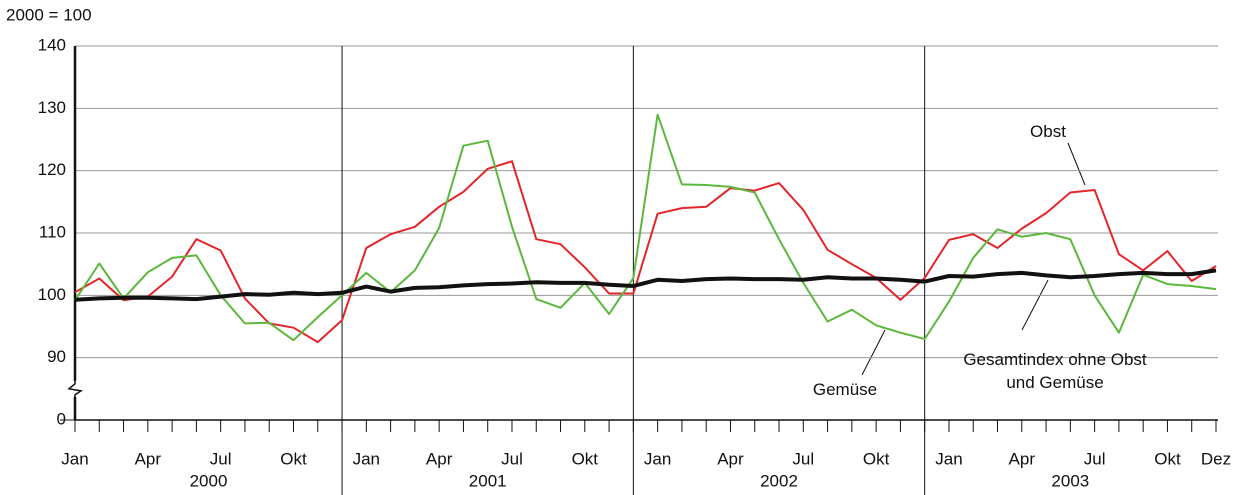 This screenshot has height=495, width=1246. Describe the element at coordinates (56, 356) in the screenshot. I see `y-tick-label: 90` at that location.